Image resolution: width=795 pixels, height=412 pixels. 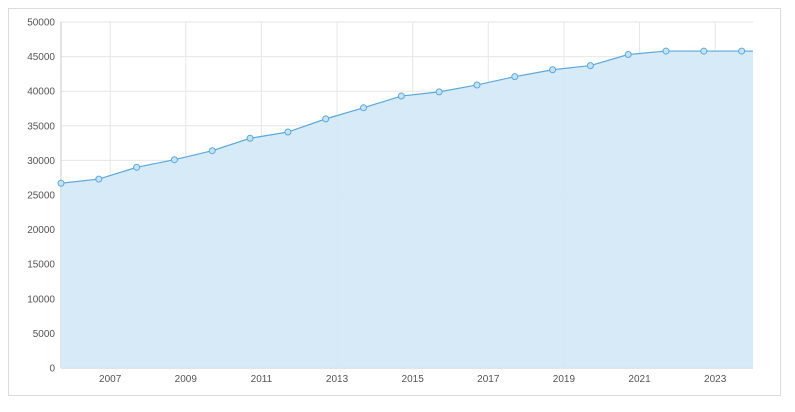 What do you see at coordinates (41, 92) in the screenshot?
I see `y-tick-label: 40000` at bounding box center [41, 92].